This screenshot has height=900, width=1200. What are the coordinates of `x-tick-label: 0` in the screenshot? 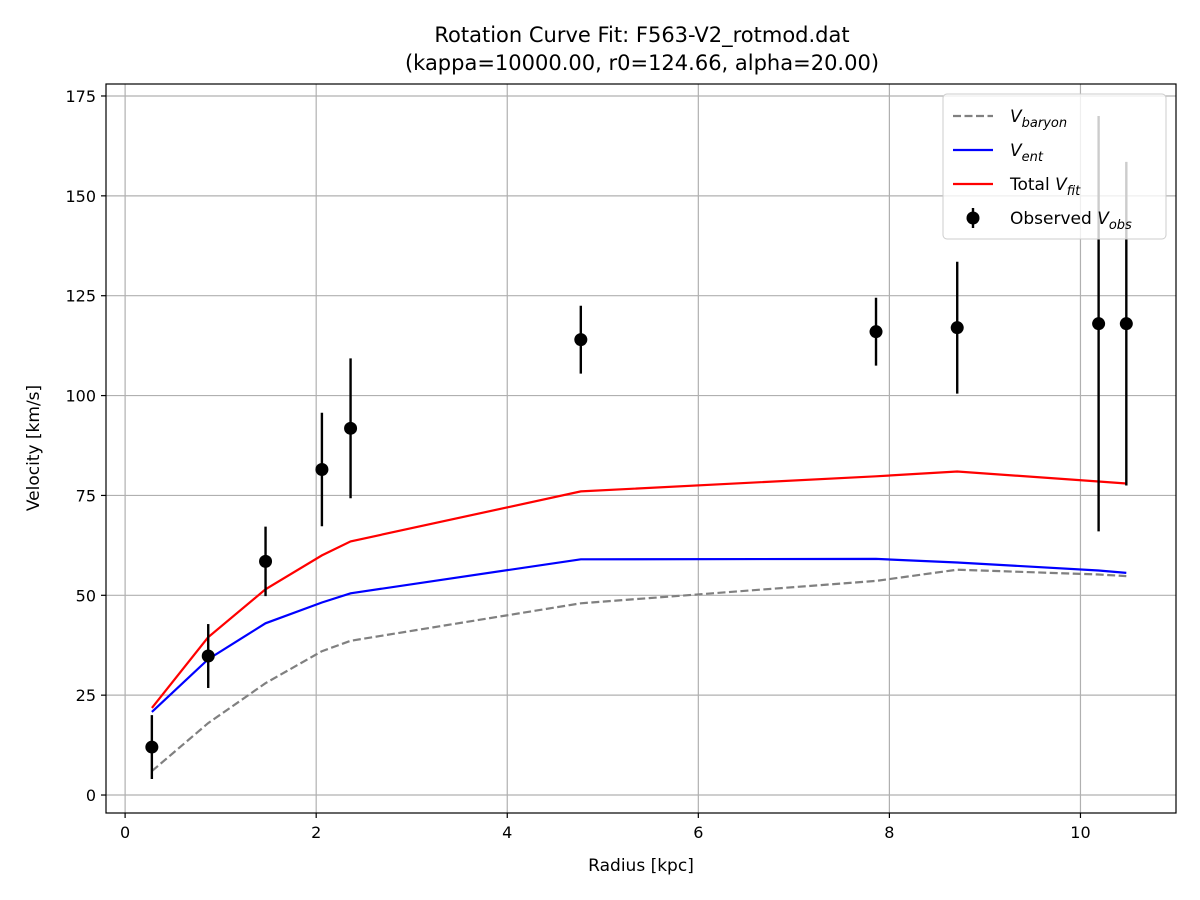 It's located at (125, 832).